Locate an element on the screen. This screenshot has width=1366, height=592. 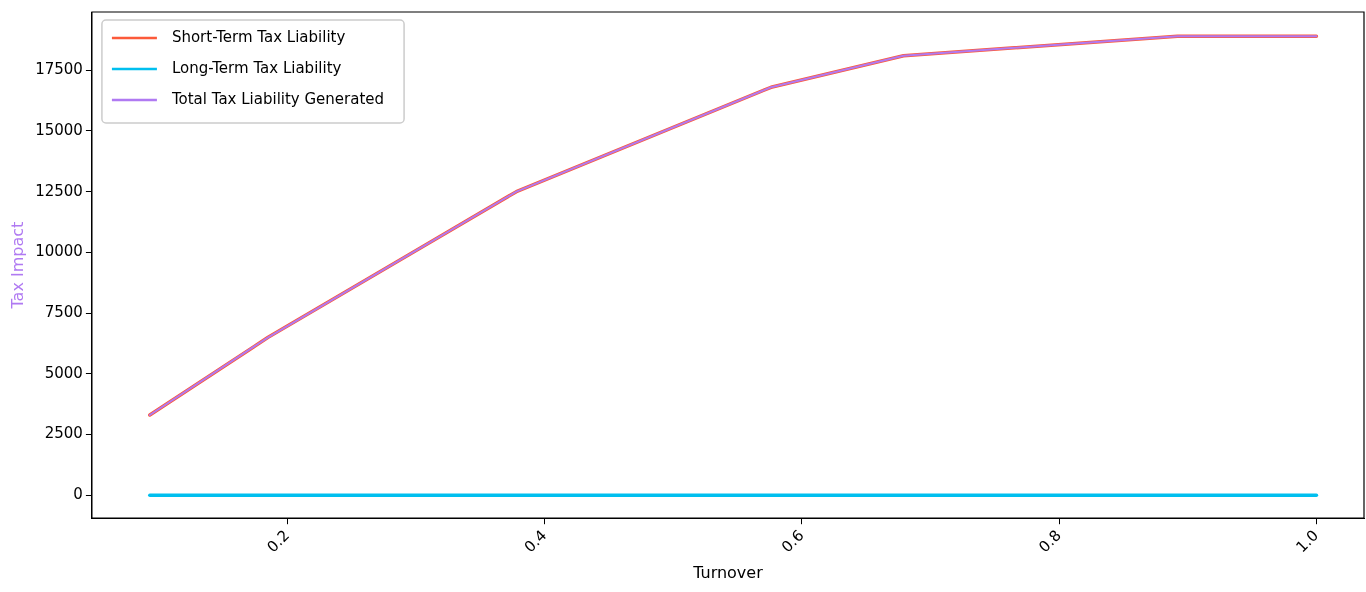
y-tick-label: 17500 is located at coordinates (59, 69).